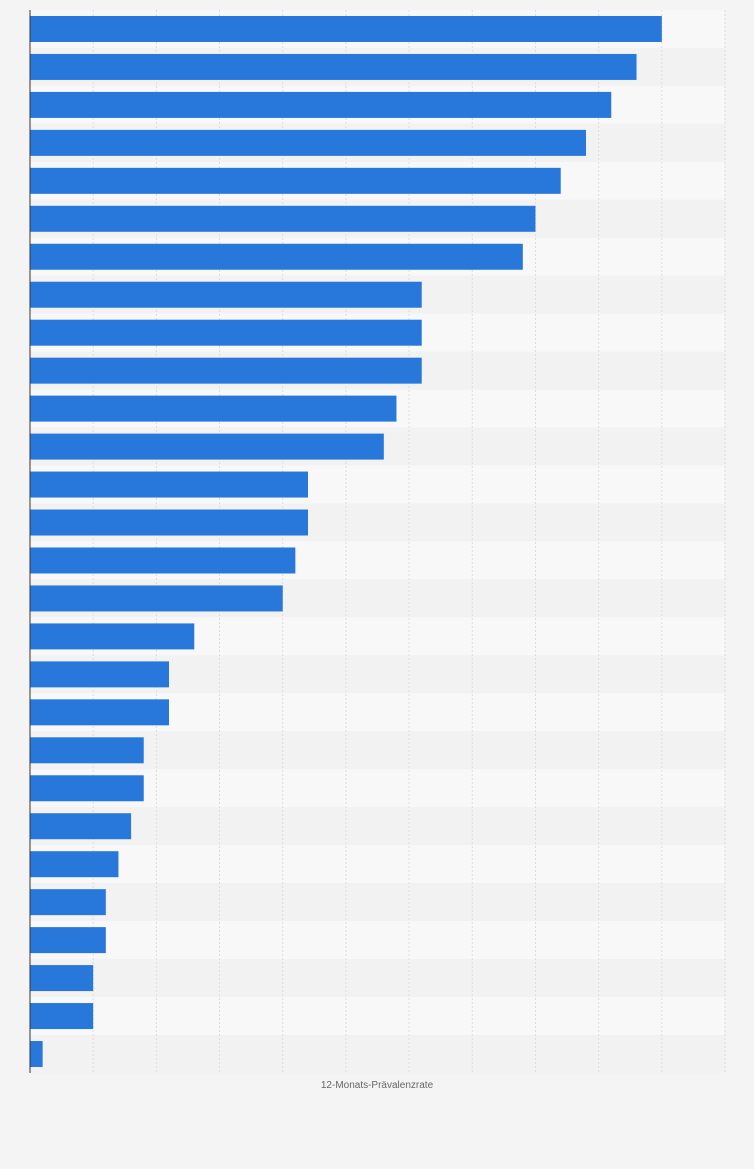  I want to click on x-axis-label: 12-Monats-Prävalenzrate, so click(377, 1085).